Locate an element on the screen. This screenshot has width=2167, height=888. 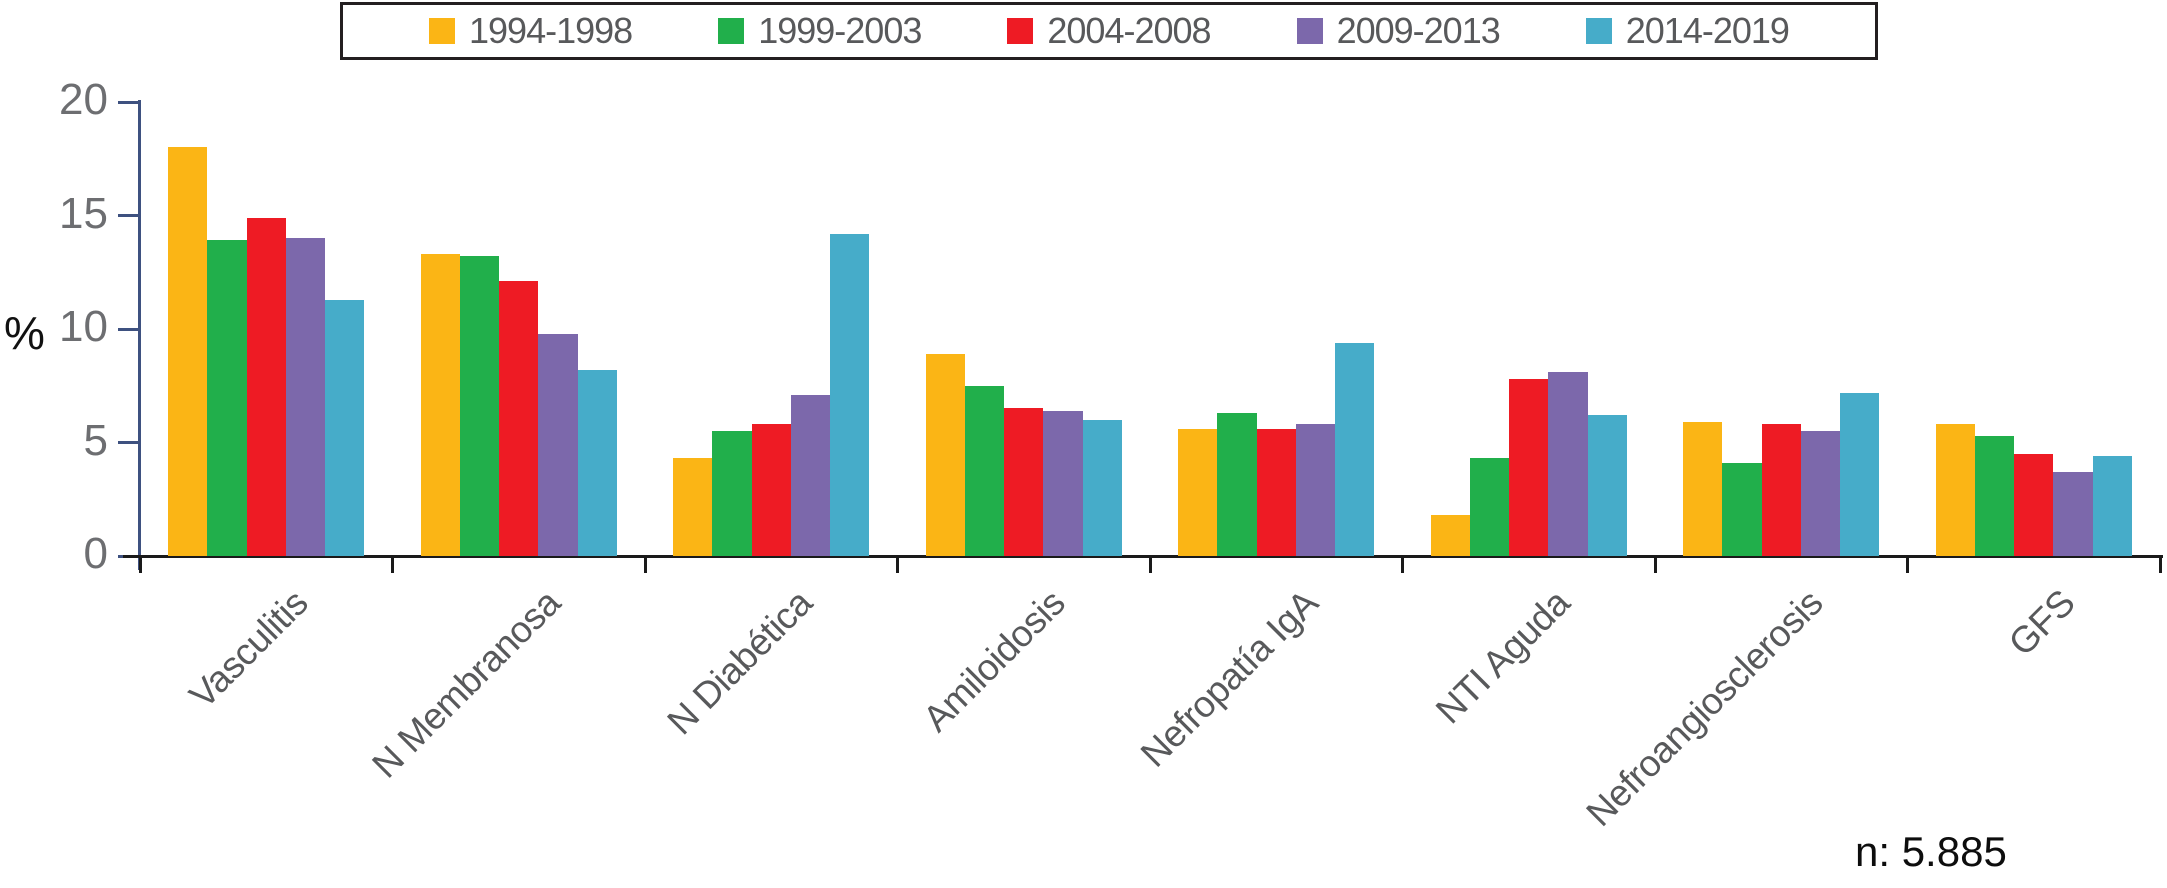
x-category-label: Nefroangiosclerosis is located at coordinates (1704, 708).